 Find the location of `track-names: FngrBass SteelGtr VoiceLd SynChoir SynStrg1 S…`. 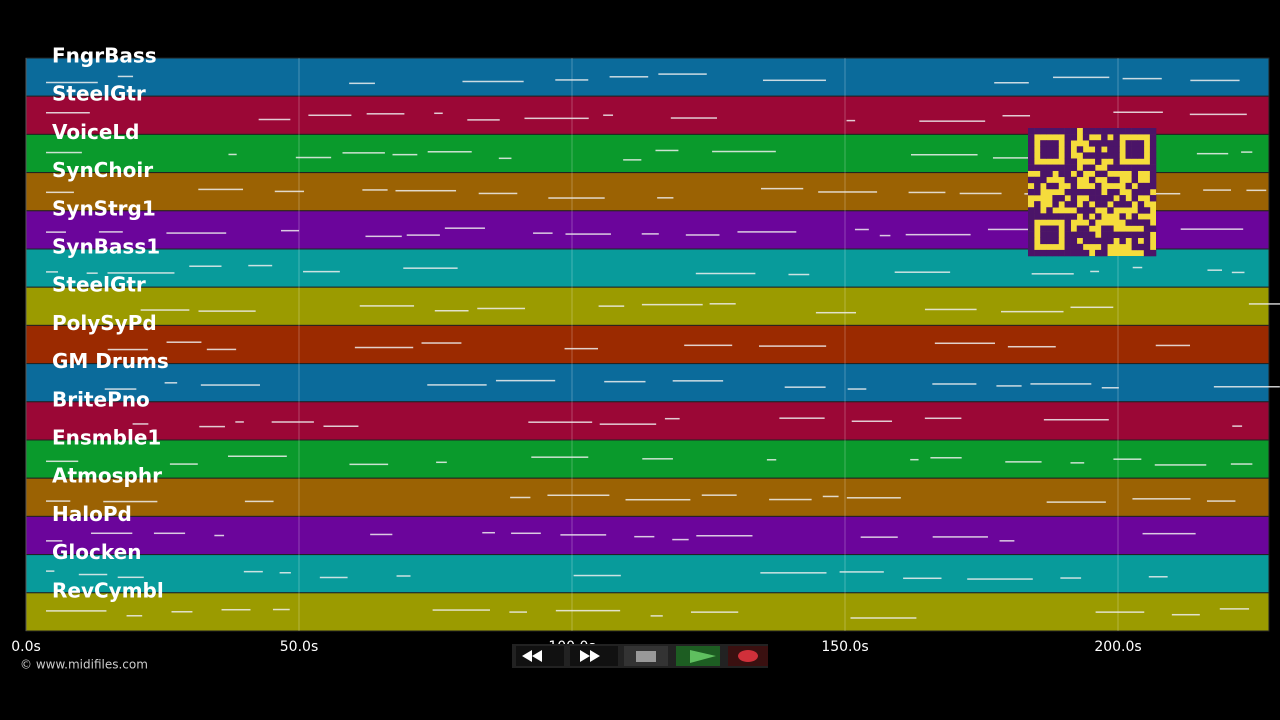

track-names: FngrBass SteelGtr VoiceLd SynChoir SynStrg1 S… is located at coordinates (110, 323).